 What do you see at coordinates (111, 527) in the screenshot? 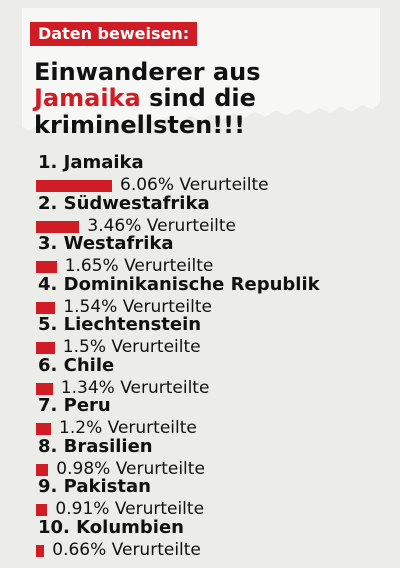
I see `rank-title: 10. Kolumbien` at bounding box center [111, 527].